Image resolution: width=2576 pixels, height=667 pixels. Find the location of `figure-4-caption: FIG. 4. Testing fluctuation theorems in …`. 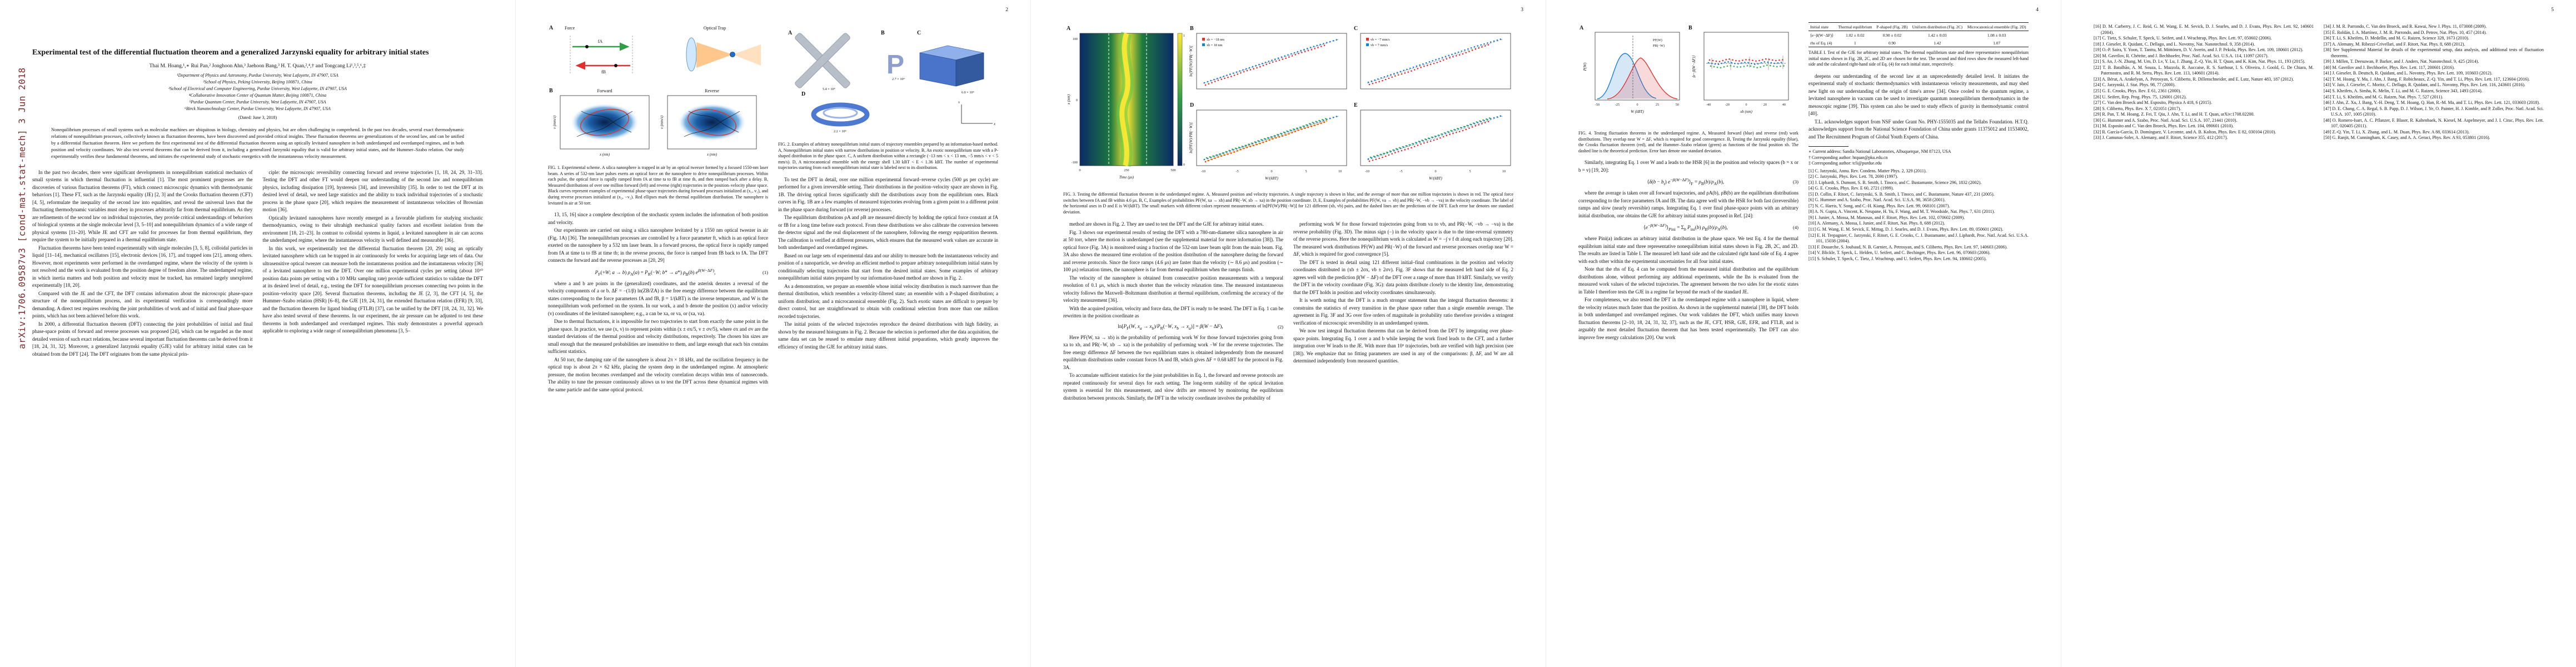

figure-4-caption: FIG. 4. Testing fluctuation theorems in … is located at coordinates (1688, 142).